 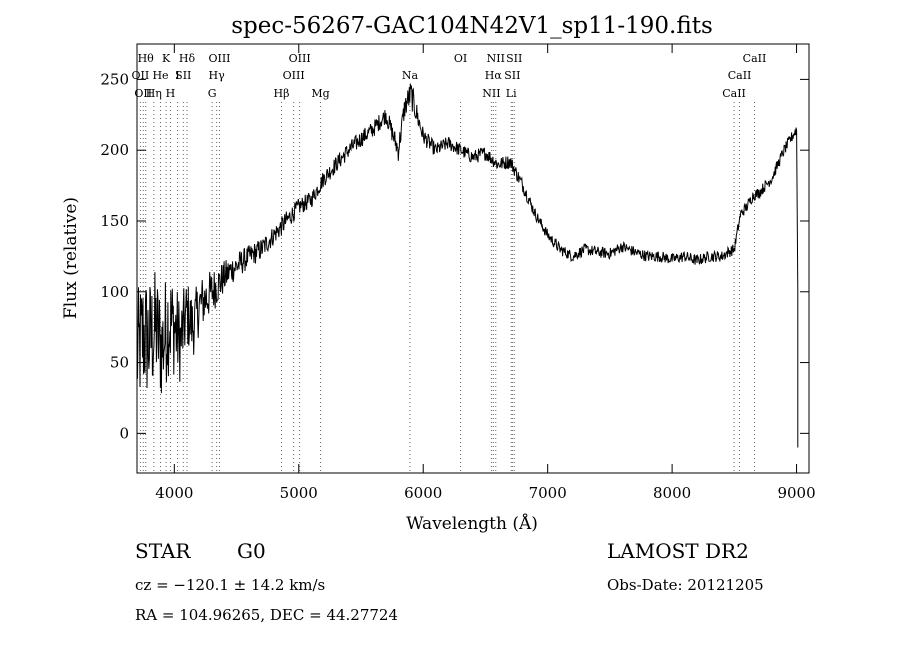 What do you see at coordinates (114, 292) in the screenshot?
I see `y-tick-label: 100` at bounding box center [114, 292].